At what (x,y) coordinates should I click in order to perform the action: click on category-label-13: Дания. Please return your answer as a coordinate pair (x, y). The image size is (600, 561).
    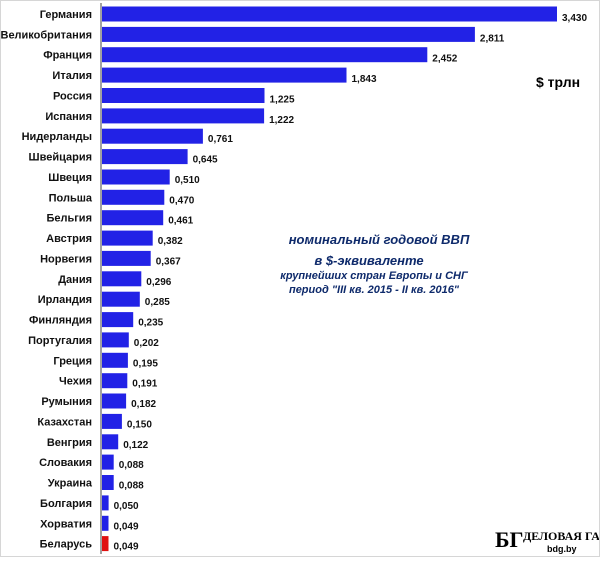
    Looking at the image, I should click on (75, 280).